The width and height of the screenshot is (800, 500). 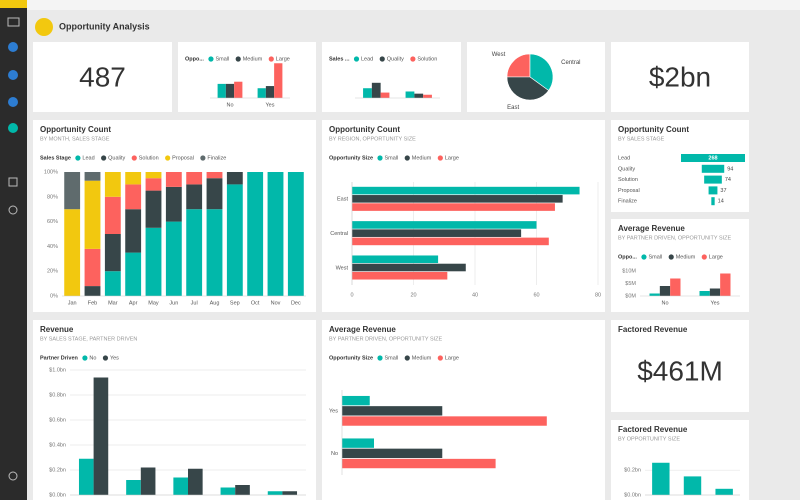 I want to click on y-tick-label: West, so click(x=342, y=268).